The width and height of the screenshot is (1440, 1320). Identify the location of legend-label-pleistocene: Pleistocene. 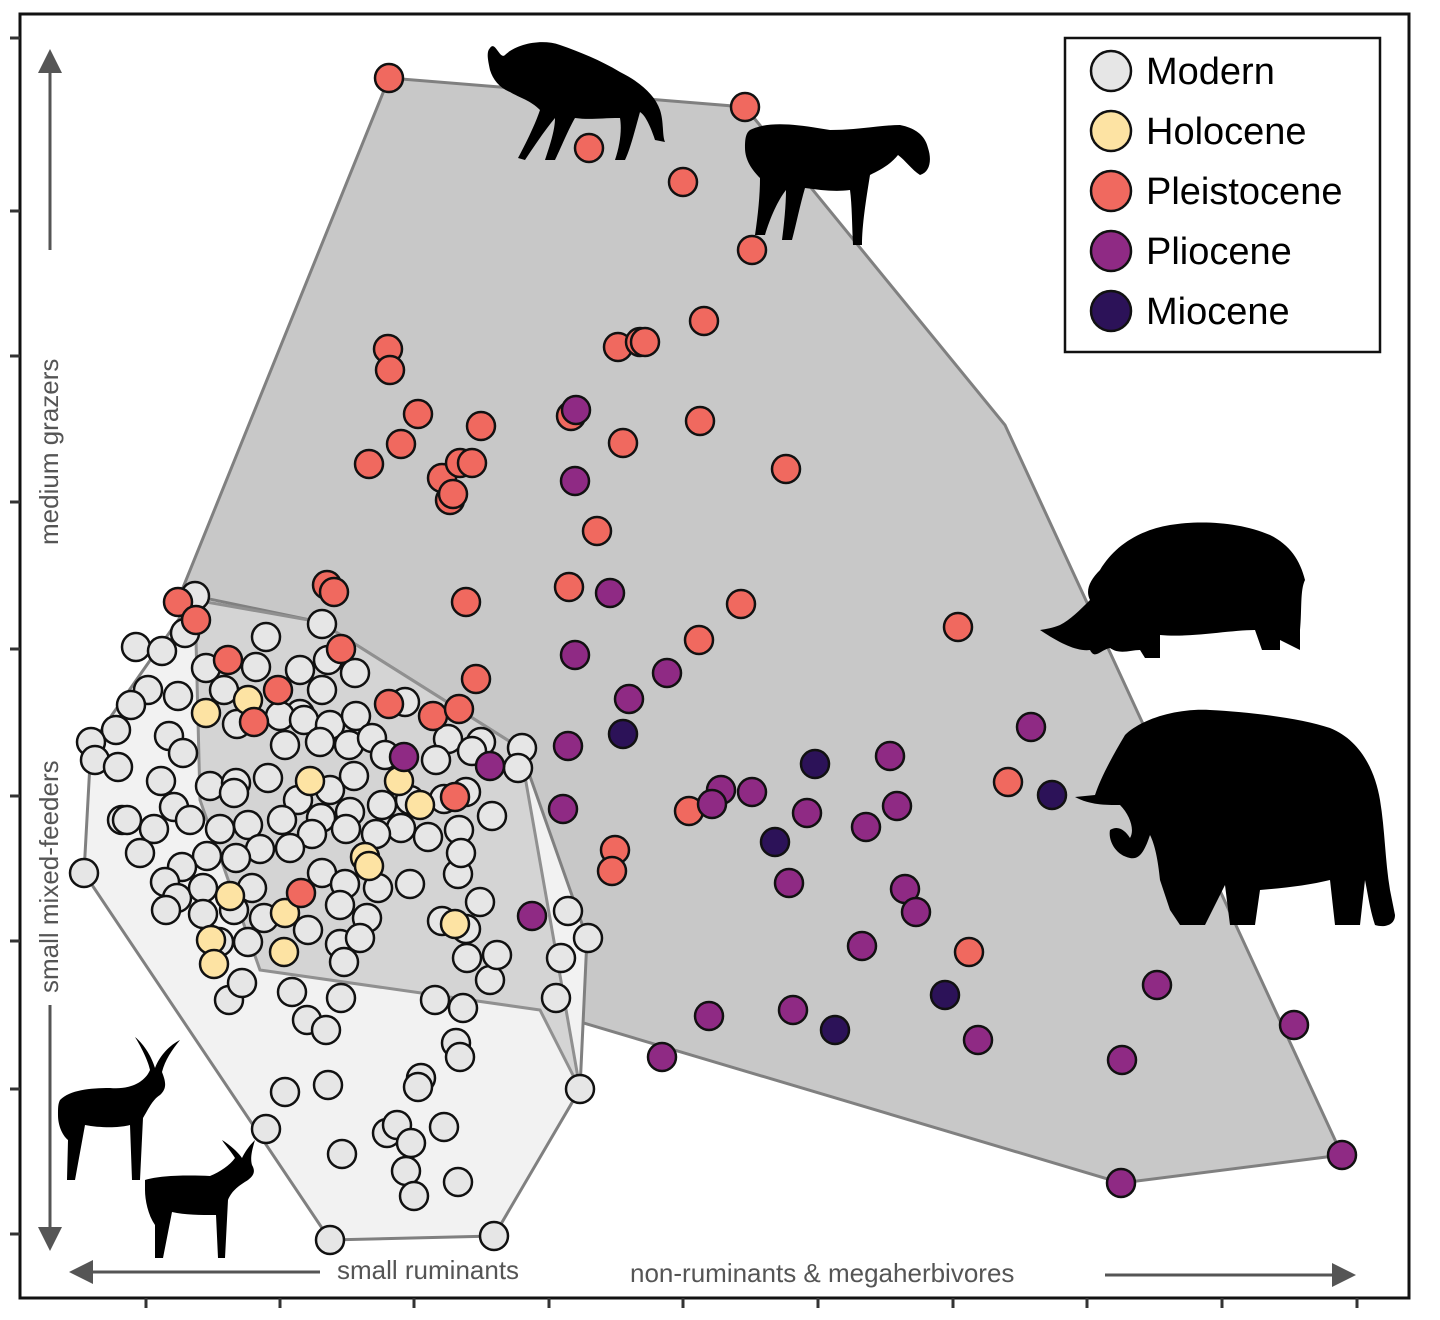
(1244, 192).